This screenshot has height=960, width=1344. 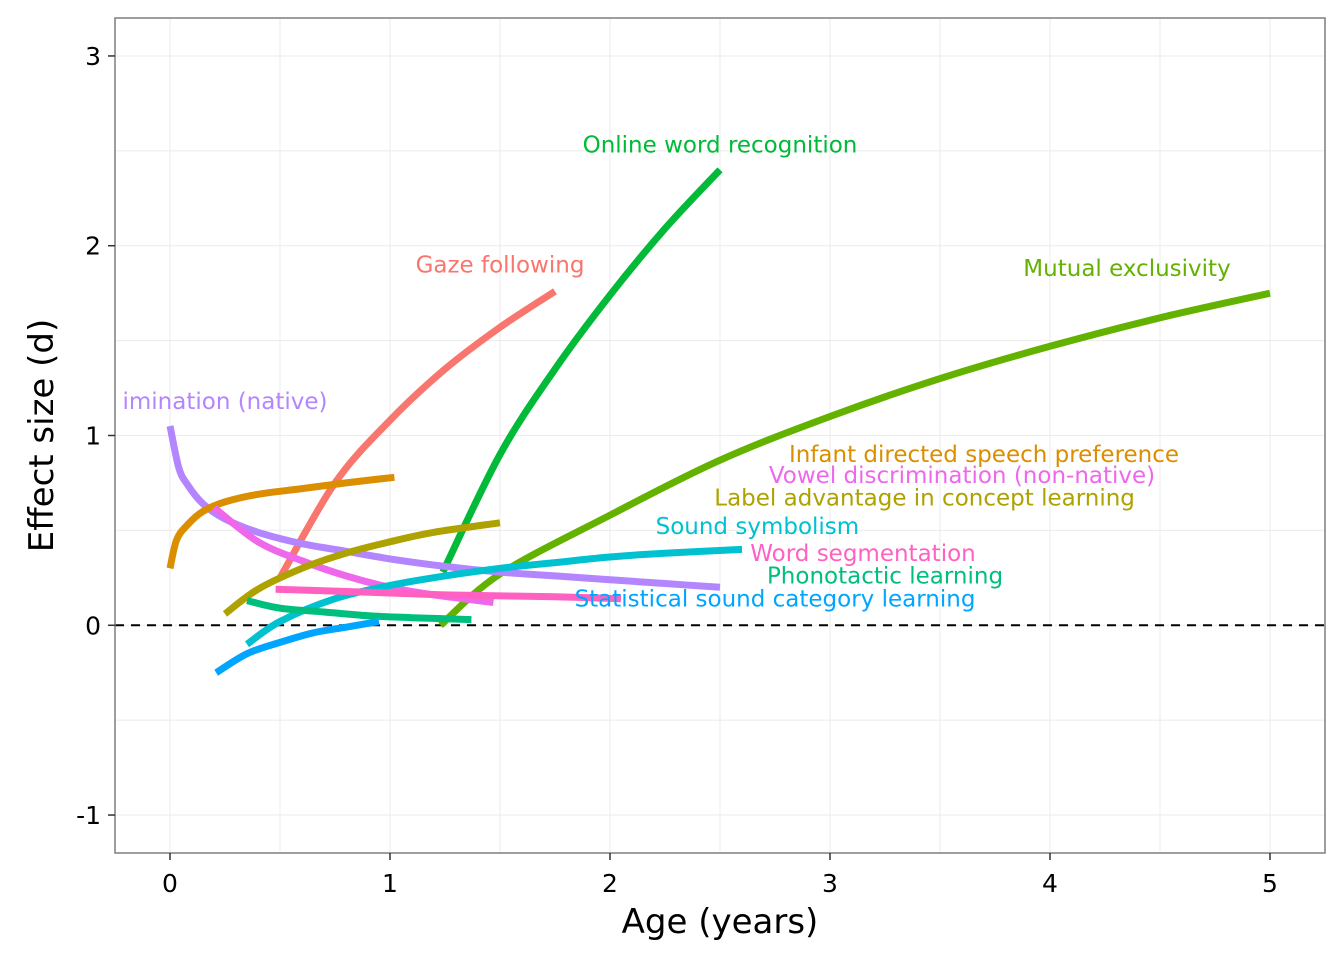 I want to click on x-tick-label: 3, so click(x=830, y=883).